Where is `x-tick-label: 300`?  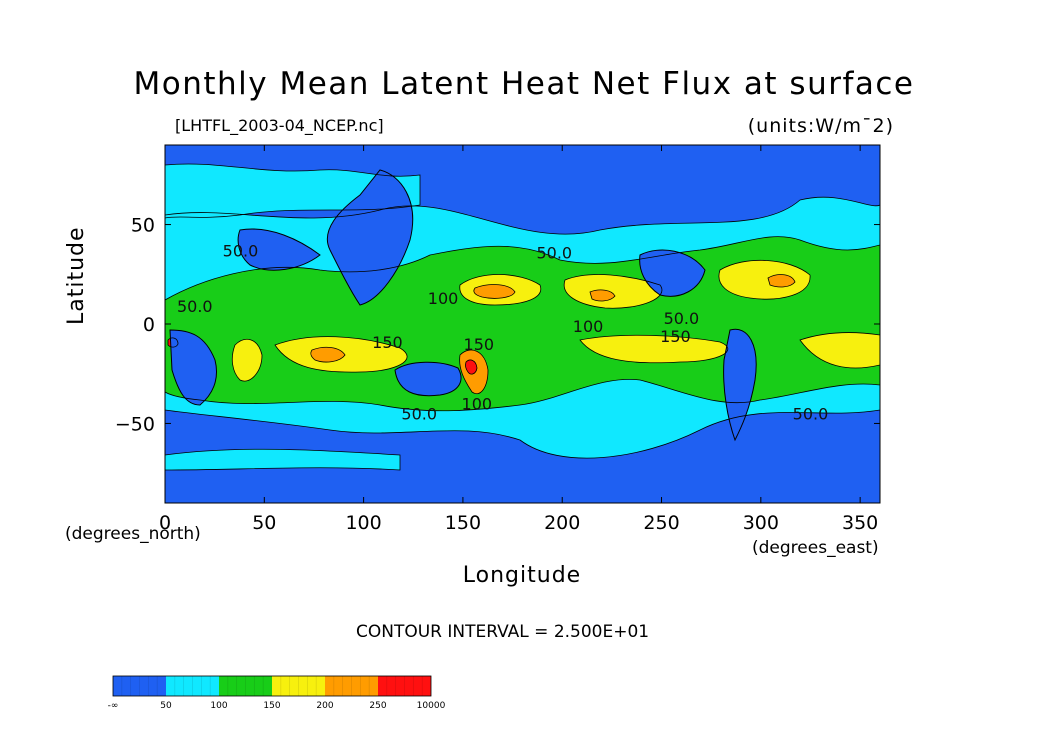 x-tick-label: 300 is located at coordinates (761, 523).